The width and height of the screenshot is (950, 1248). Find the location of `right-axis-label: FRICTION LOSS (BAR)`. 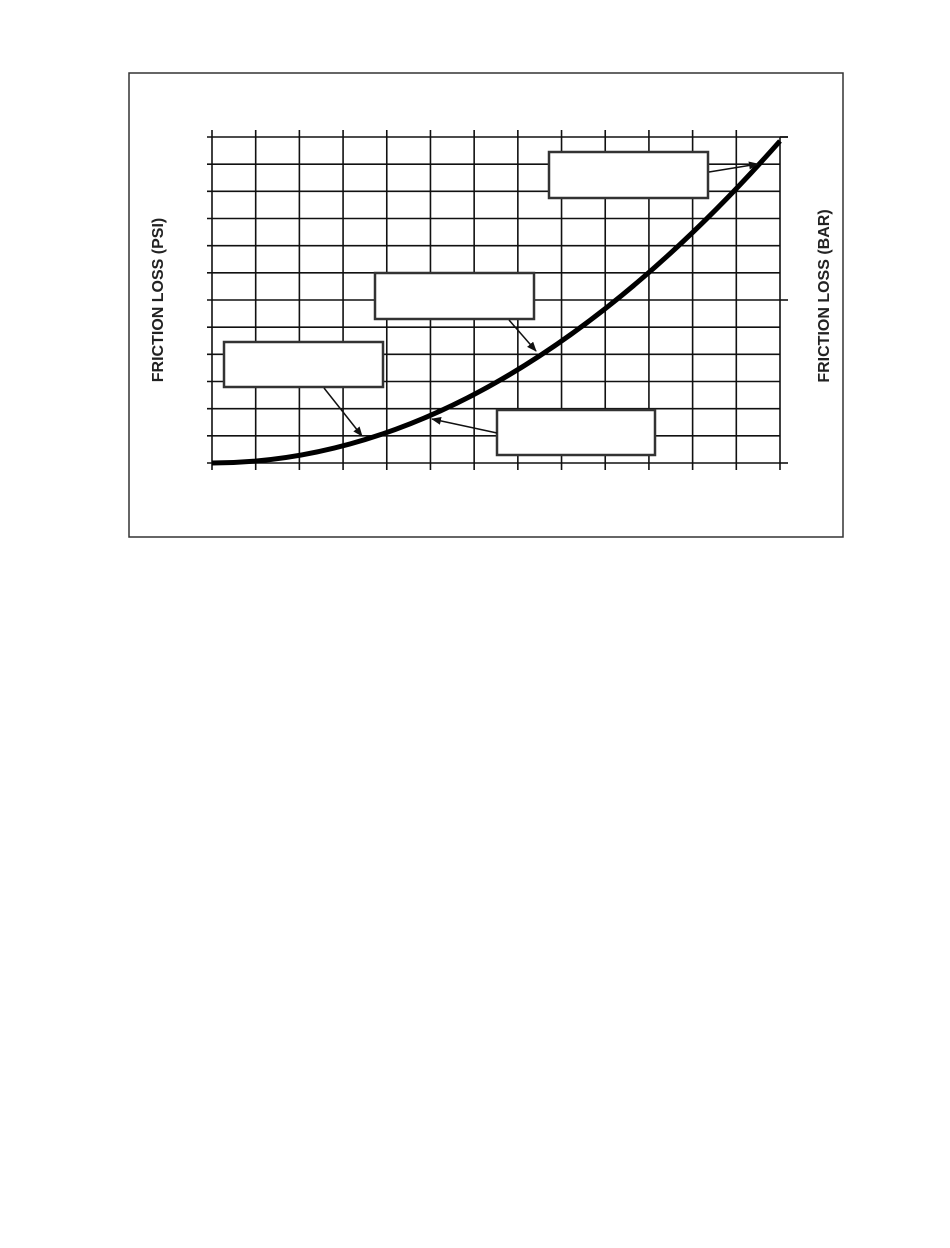

right-axis-label: FRICTION LOSS (BAR) is located at coordinates (824, 295).